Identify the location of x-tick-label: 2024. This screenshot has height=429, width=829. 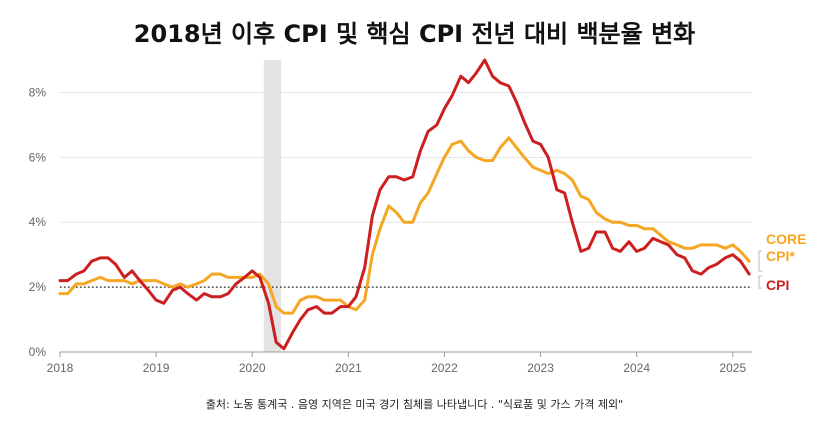
(636, 368).